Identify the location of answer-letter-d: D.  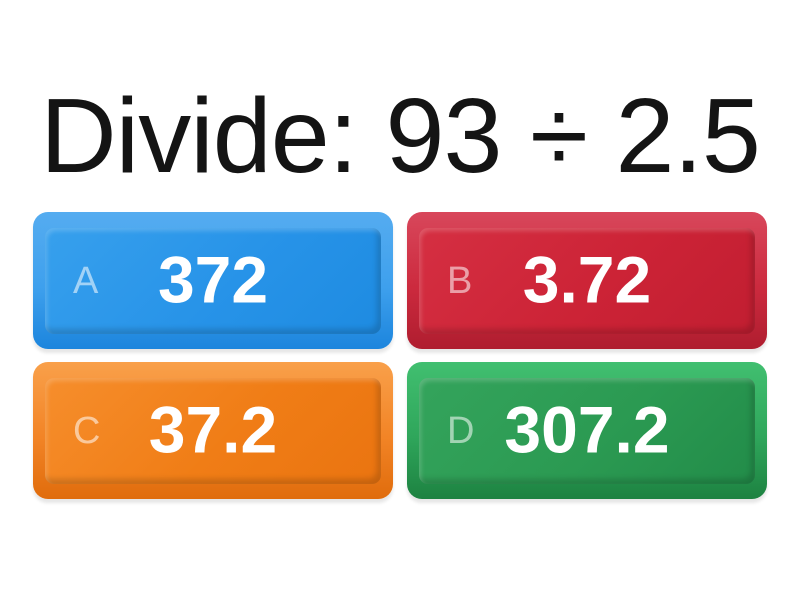
(461, 430).